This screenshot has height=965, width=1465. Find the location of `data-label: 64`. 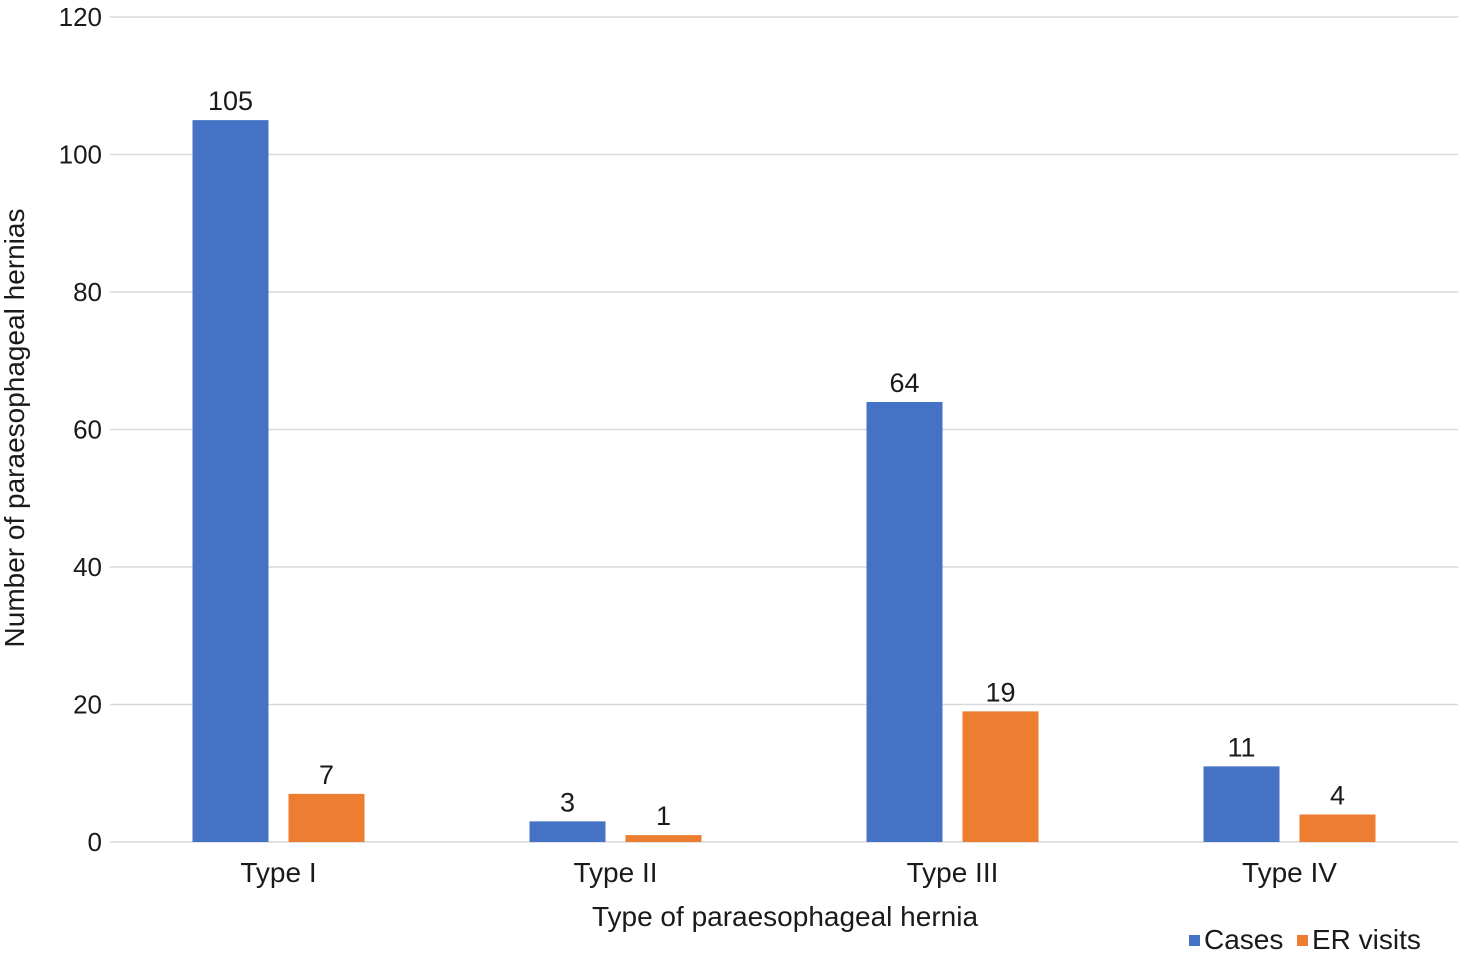

data-label: 64 is located at coordinates (904, 383).